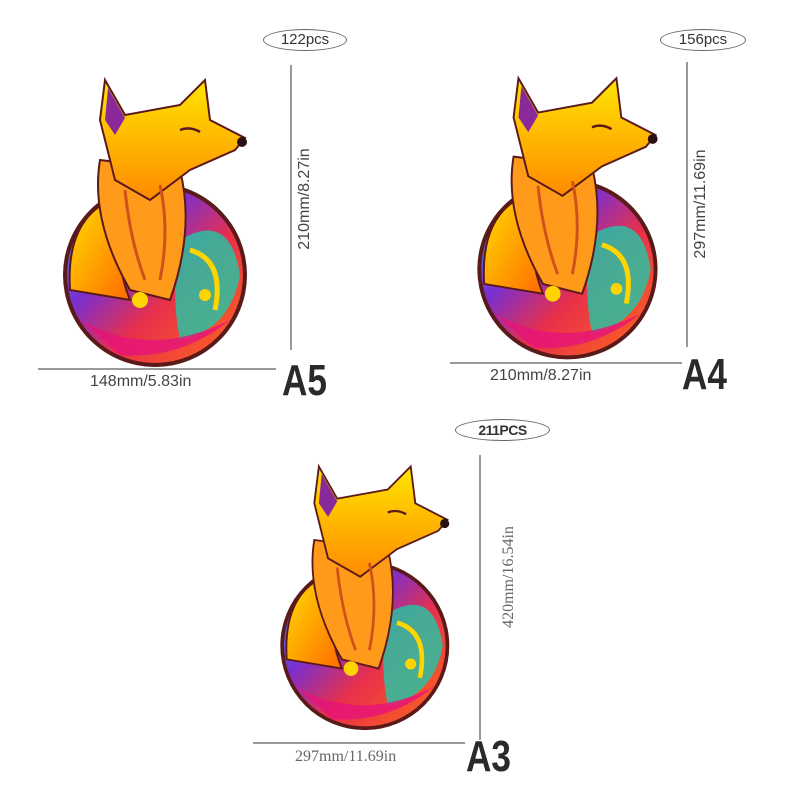 The height and width of the screenshot is (800, 800). I want to click on height-label-a5: 210mm/8.27in, so click(304, 199).